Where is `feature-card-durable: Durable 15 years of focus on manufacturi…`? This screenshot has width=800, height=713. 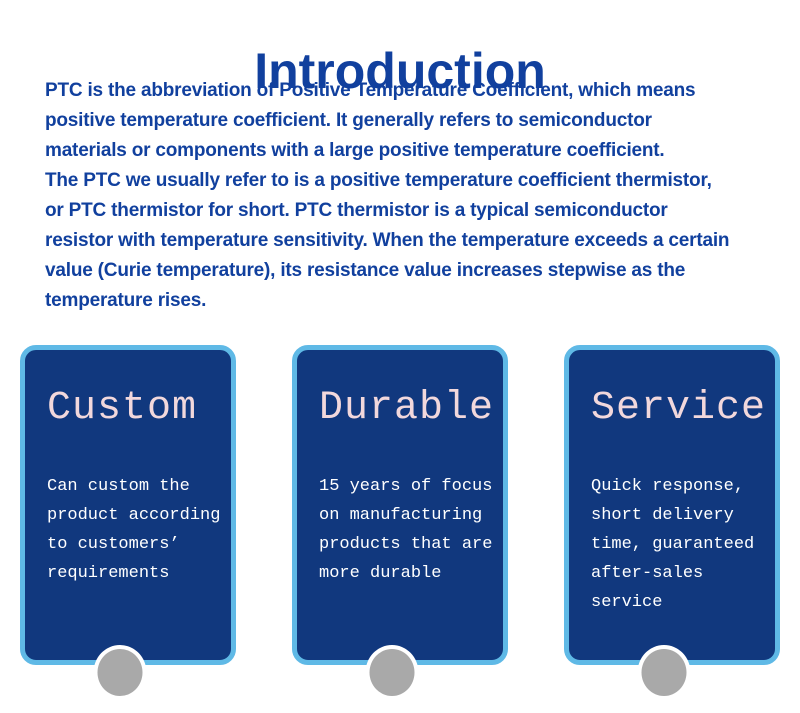 feature-card-durable: Durable 15 years of focus on manufacturi… is located at coordinates (400, 522).